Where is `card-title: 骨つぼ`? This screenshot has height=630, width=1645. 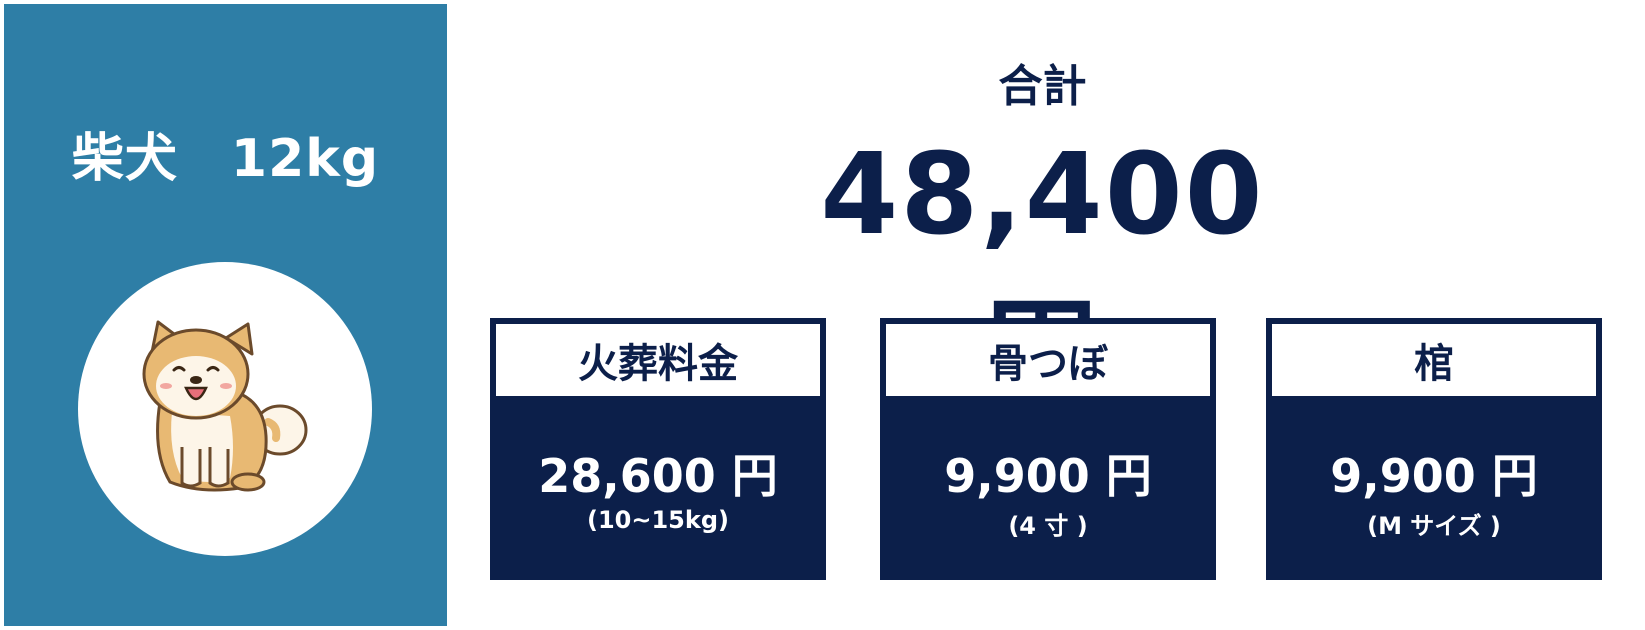 card-title: 骨つぼ is located at coordinates (1048, 360).